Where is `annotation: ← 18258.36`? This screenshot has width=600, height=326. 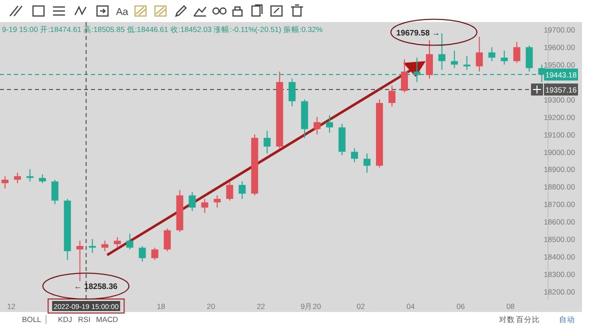 annotation: ← 18258.36 is located at coordinates (96, 287).